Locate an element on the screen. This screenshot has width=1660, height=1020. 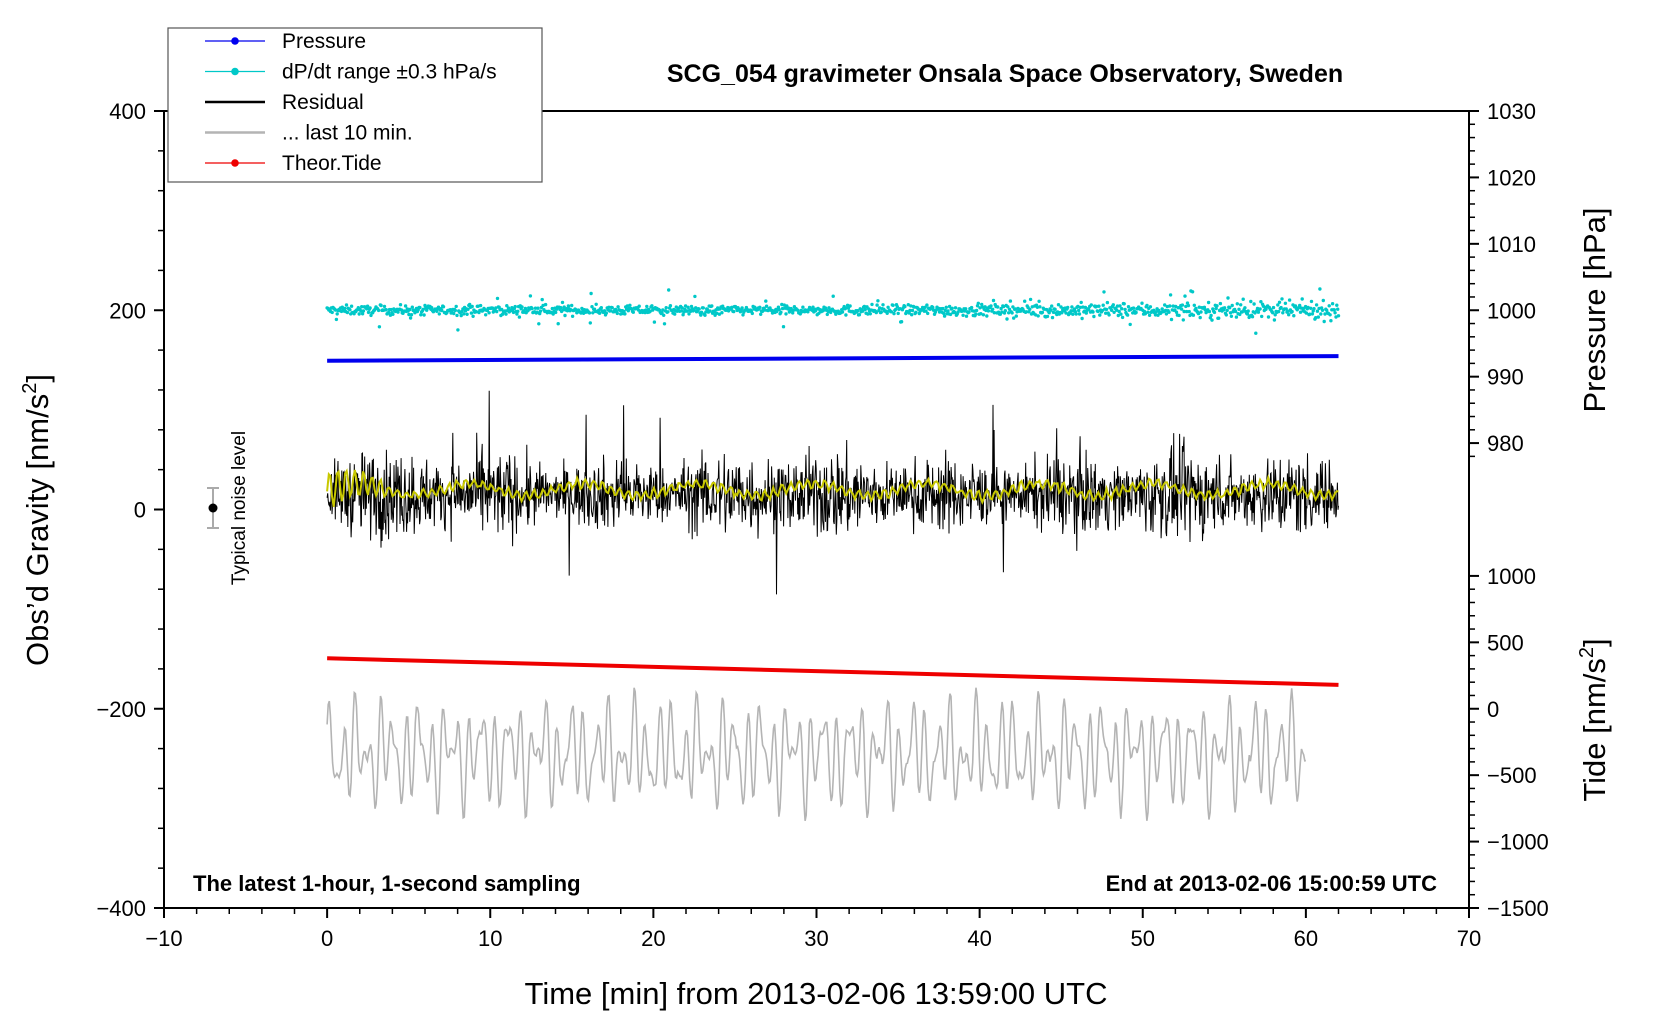
y-tick-label: −400 is located at coordinates (121, 908).